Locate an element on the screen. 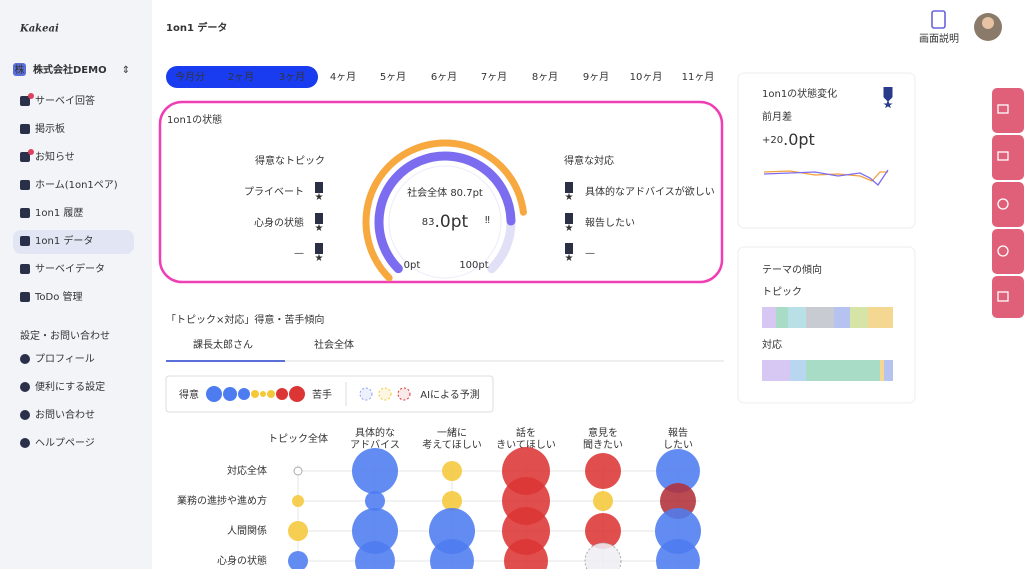 Image resolution: width=1024 pixels, height=569 pixels. menu-item: ToDo 管理 is located at coordinates (58, 296).